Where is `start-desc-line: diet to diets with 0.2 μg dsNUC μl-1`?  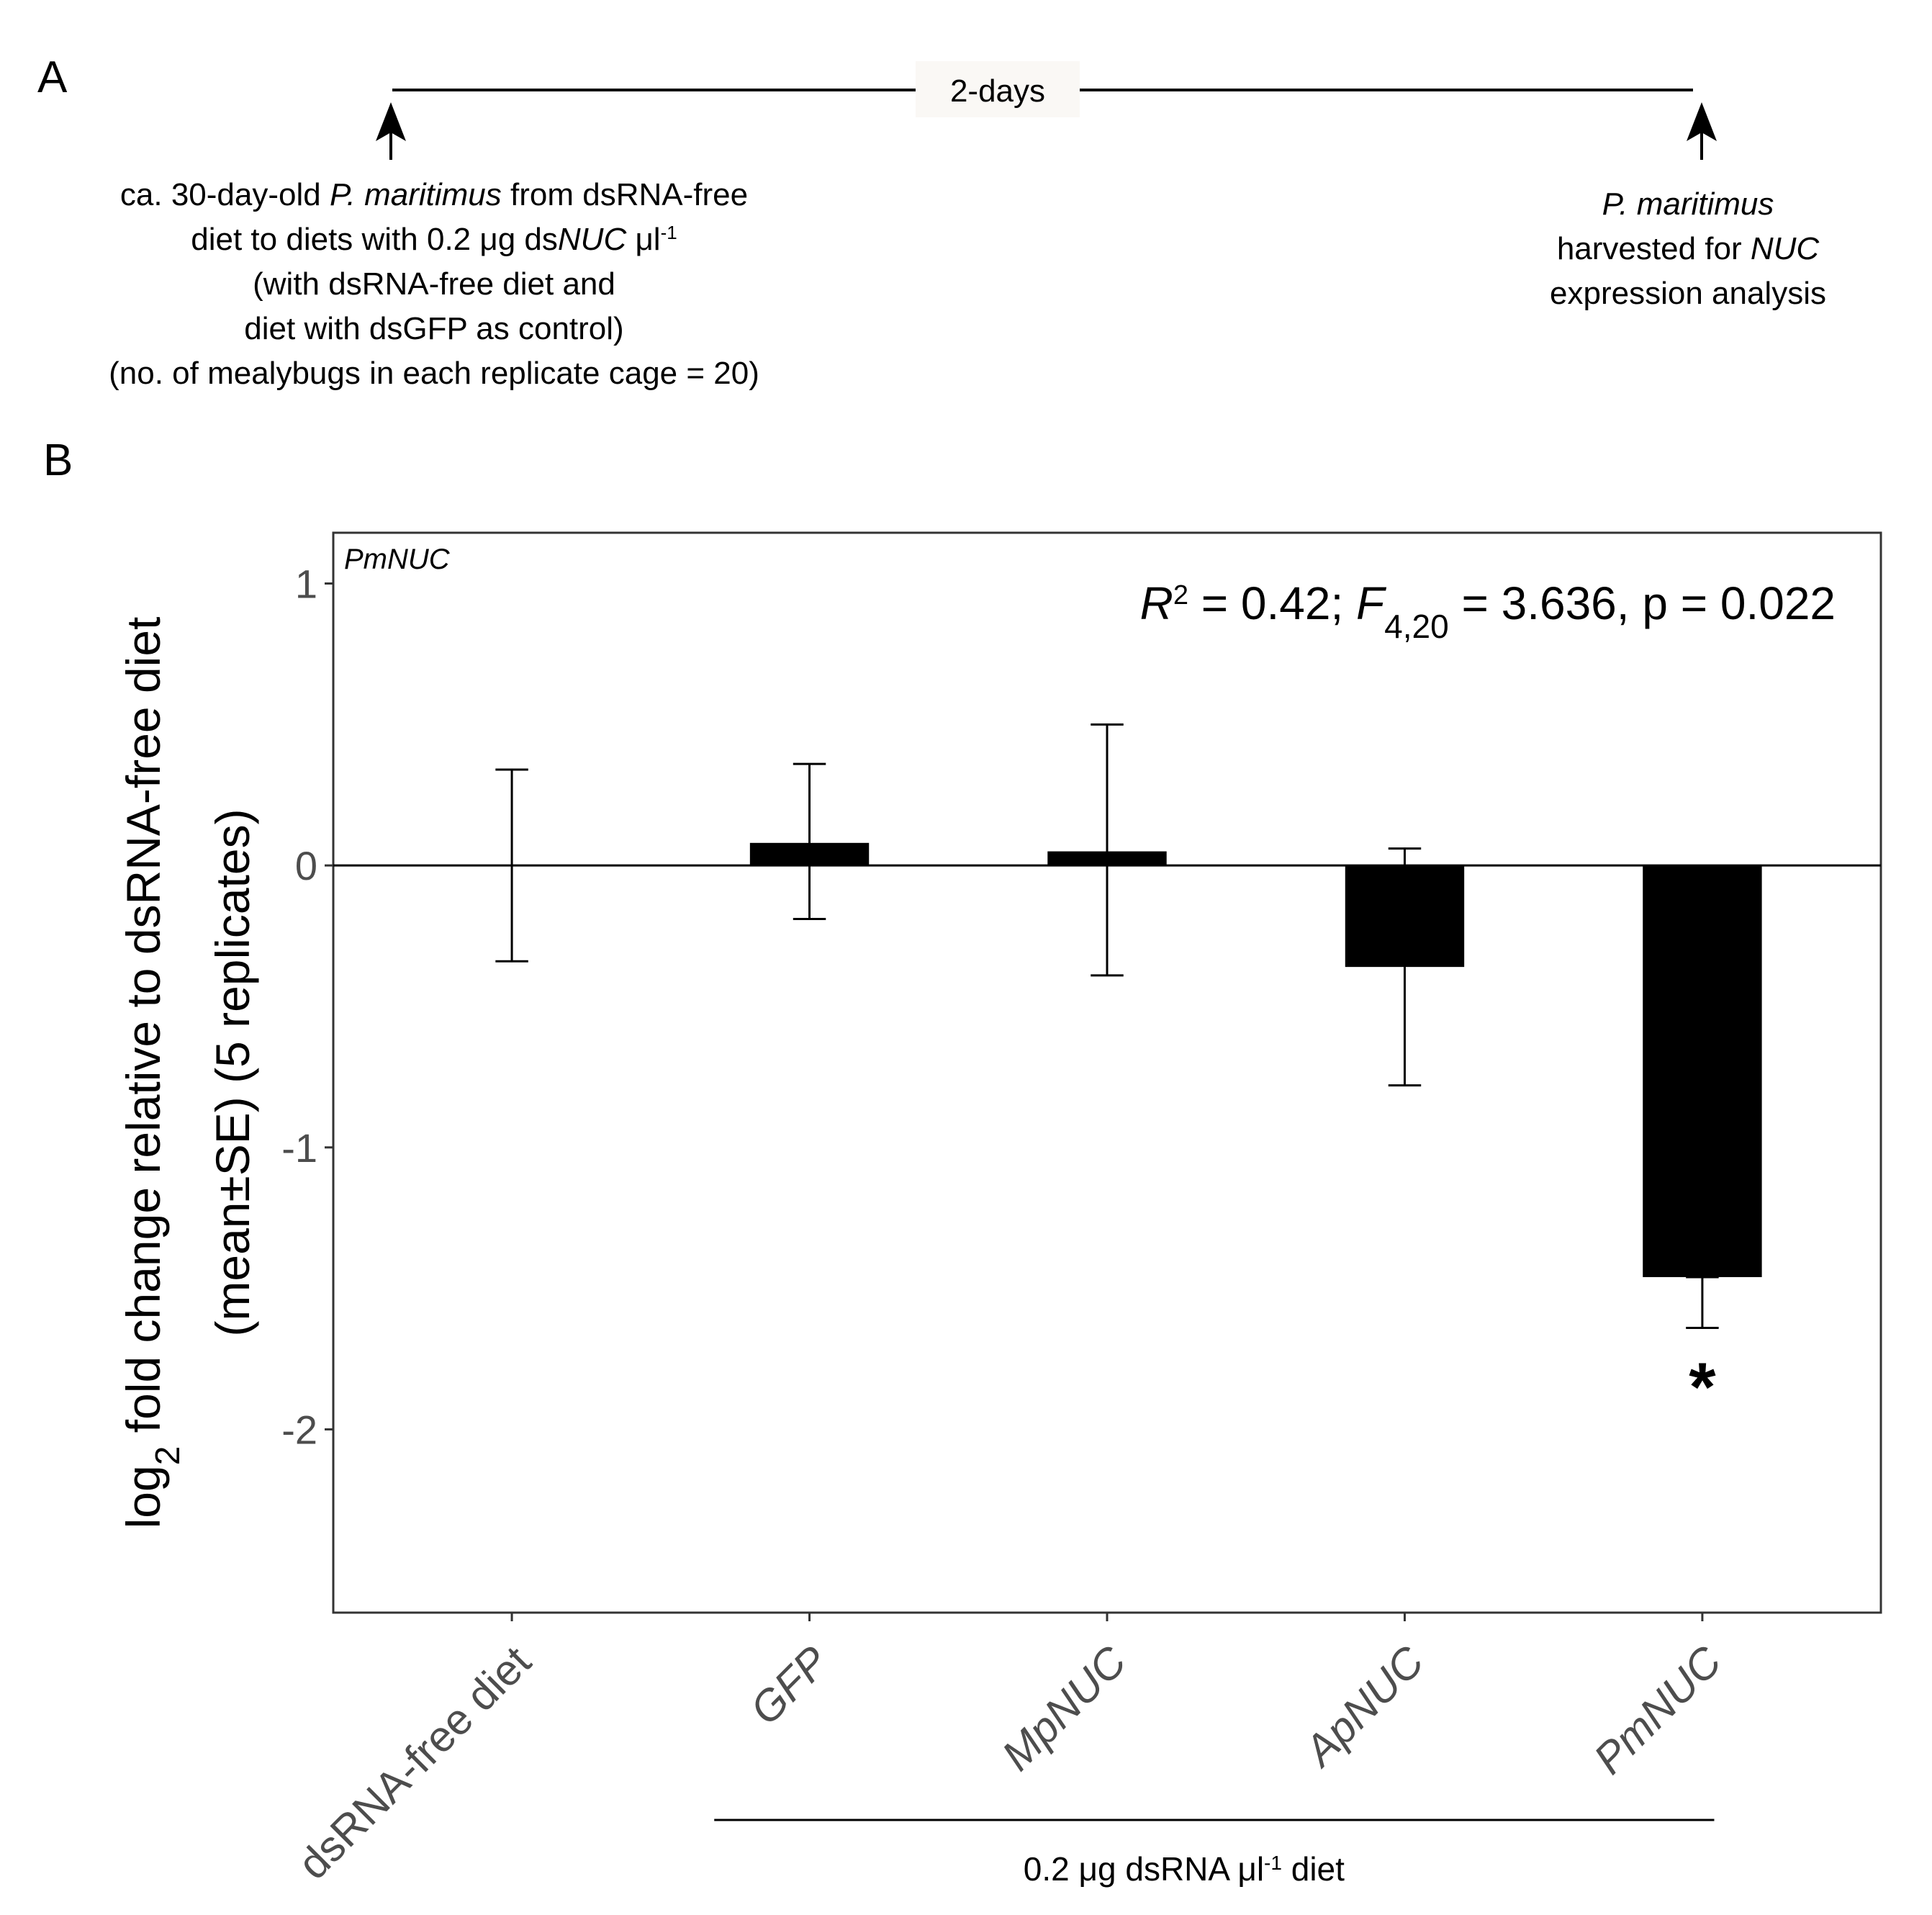 start-desc-line: diet to diets with 0.2 μg dsNUC μl-1 is located at coordinates (434, 239).